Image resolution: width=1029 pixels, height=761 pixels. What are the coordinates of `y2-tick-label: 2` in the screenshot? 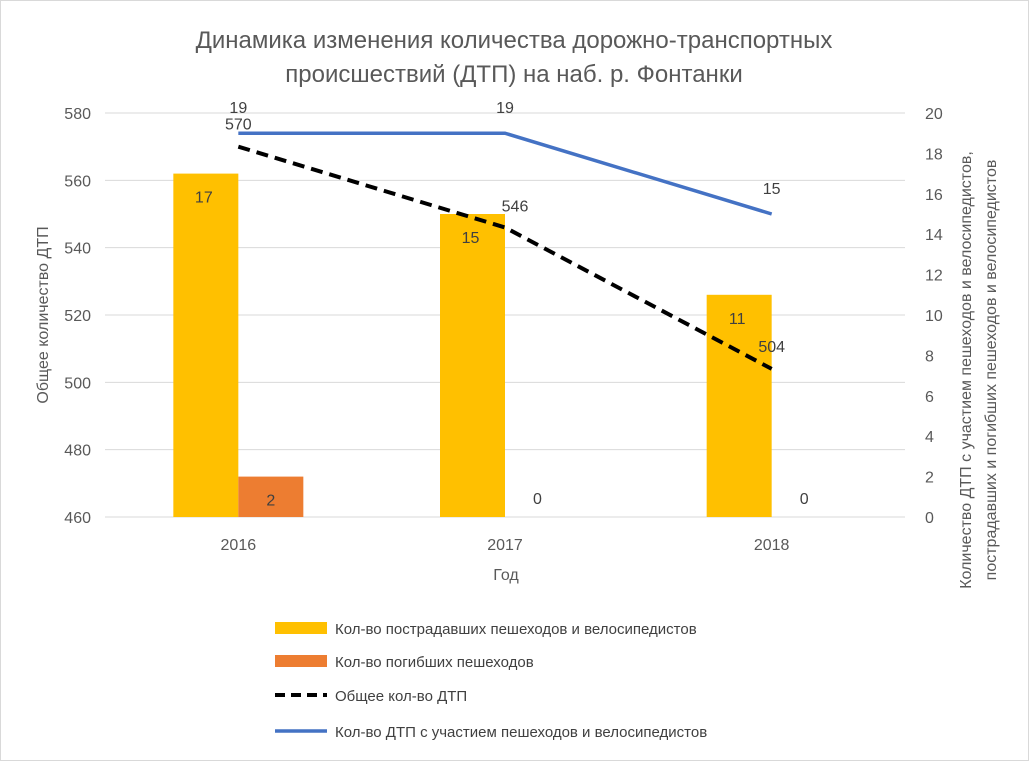 It's located at (929, 478).